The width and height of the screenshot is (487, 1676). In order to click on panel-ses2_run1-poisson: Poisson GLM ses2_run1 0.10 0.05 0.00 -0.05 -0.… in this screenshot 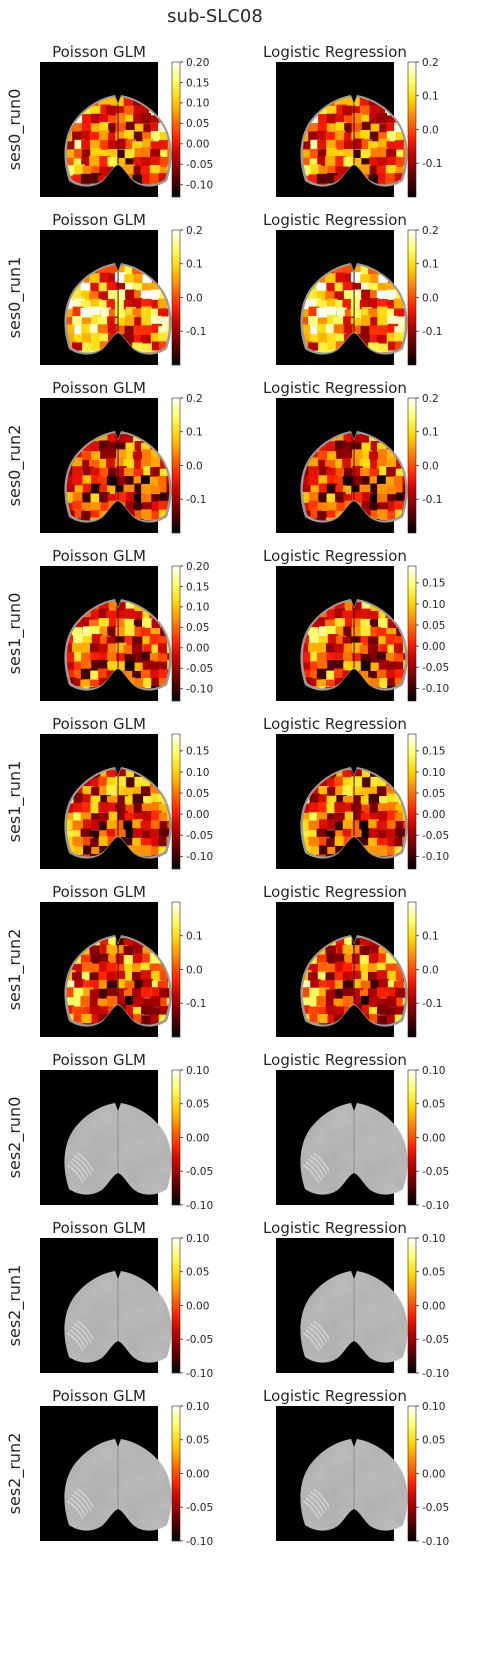, I will do `click(109, 1299)`.